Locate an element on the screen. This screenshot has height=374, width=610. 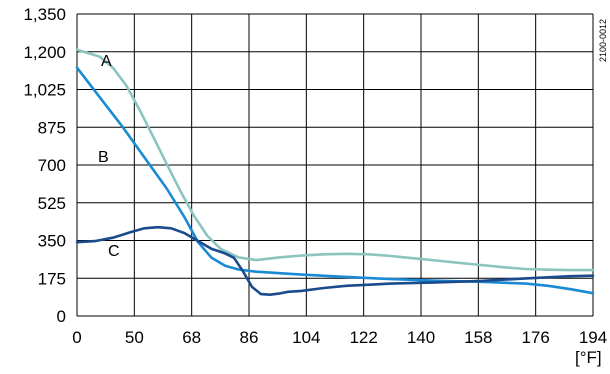
x-tick-label: 158 is located at coordinates (478, 337).